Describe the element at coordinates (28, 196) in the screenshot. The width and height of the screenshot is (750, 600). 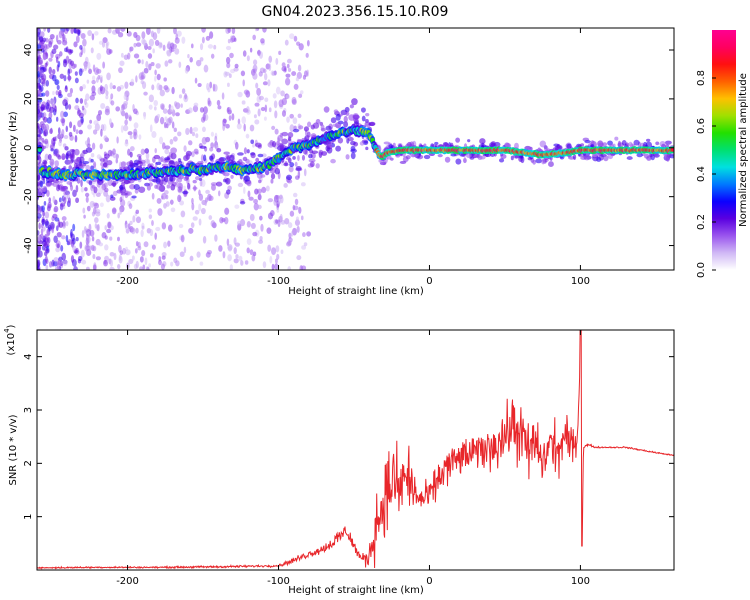
I see `spectrogram-y-tick-label: -20` at that location.